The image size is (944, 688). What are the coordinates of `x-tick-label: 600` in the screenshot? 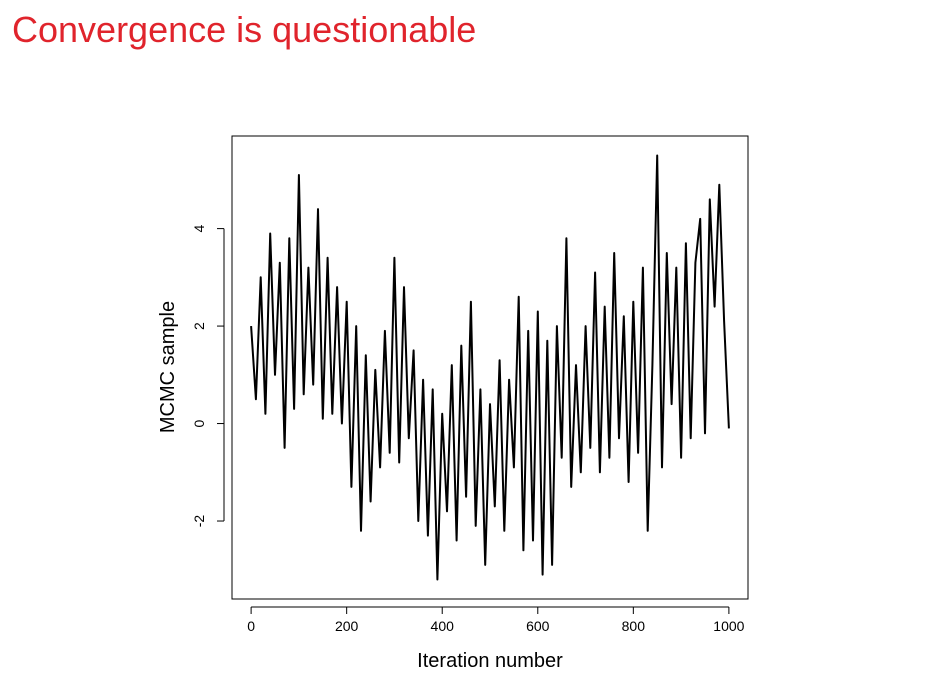 It's located at (538, 626).